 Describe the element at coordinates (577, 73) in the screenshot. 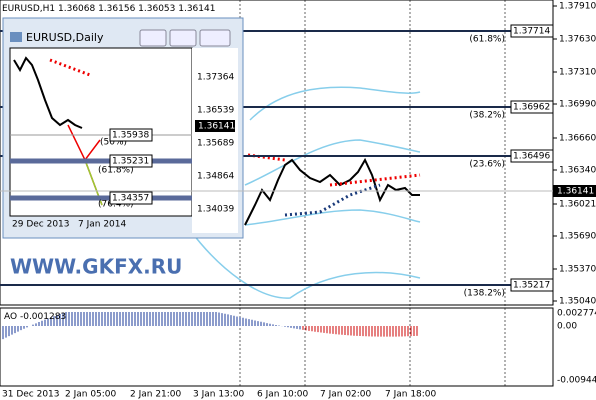

I see `price-label: 1.37310` at that location.